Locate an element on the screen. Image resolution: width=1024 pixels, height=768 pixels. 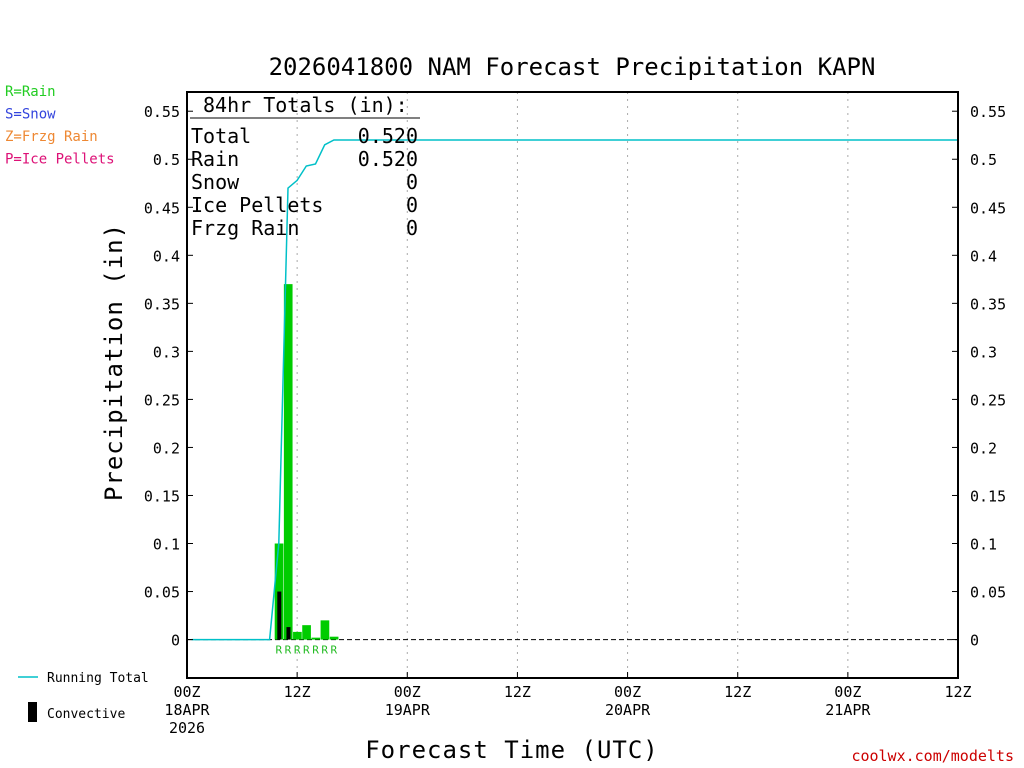
y-axis-left: 0 0.05 0.1 0.15 0.2 0.25 0.3 0.35 0.4 0.45 0.5 0.55 is located at coordinates (168, 376).